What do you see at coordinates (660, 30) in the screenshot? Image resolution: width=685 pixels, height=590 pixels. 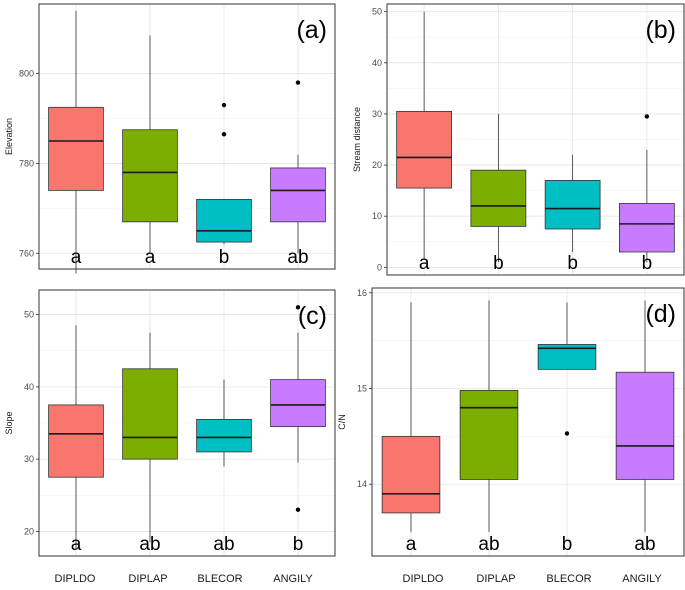 I see `panel-b-tag: (b)` at bounding box center [660, 30].